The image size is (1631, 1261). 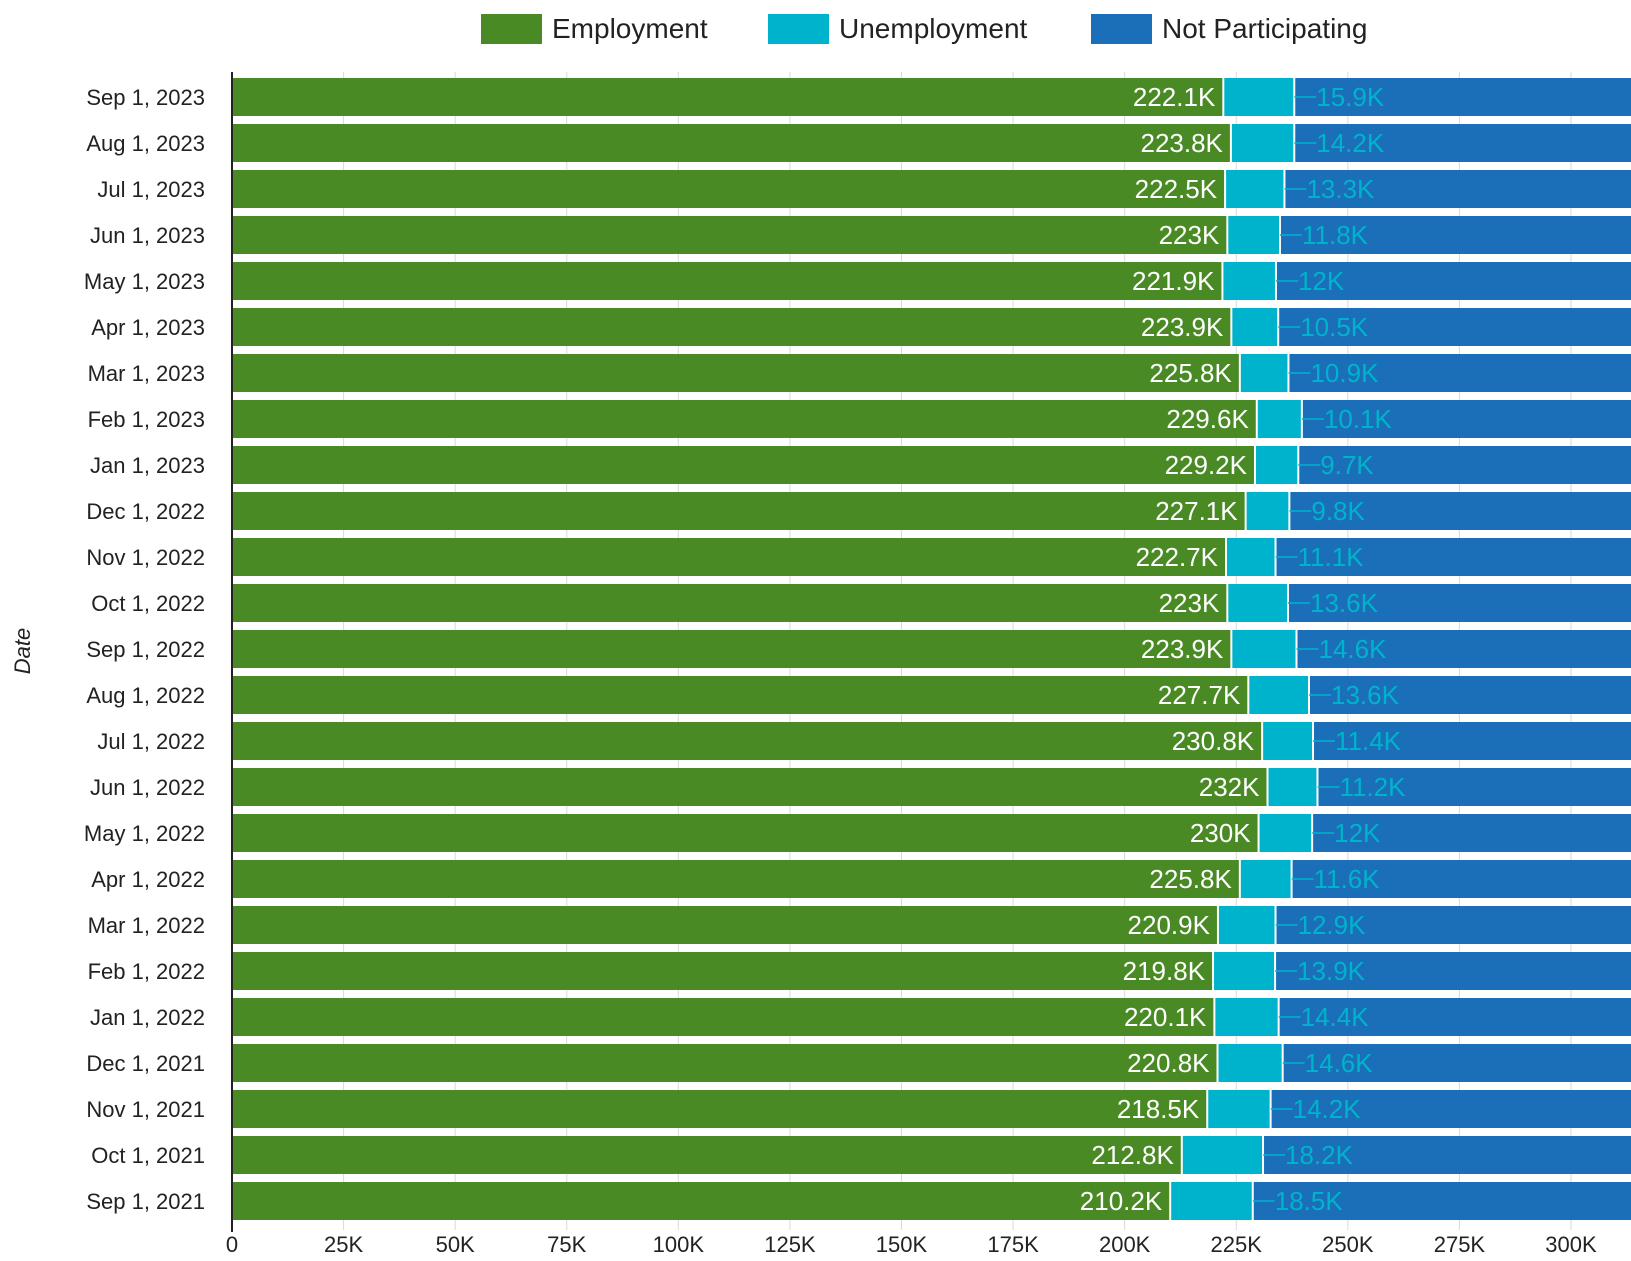 I want to click on data-label-unemployment: 10.9K, so click(x=1344, y=373).